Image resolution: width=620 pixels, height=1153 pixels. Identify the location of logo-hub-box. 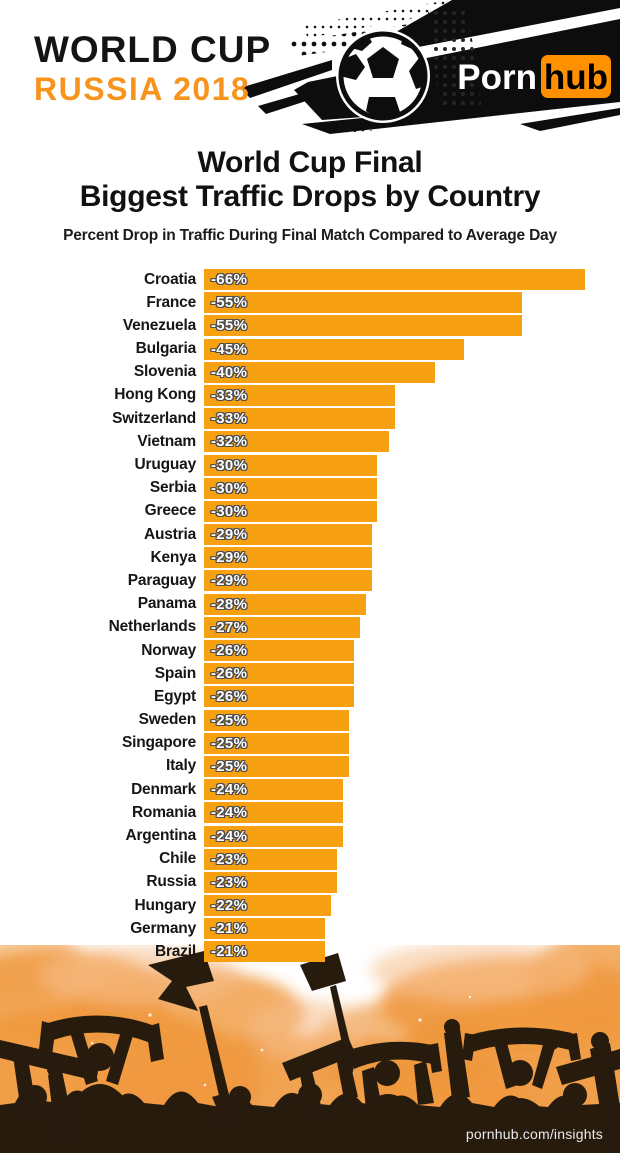
(576, 76).